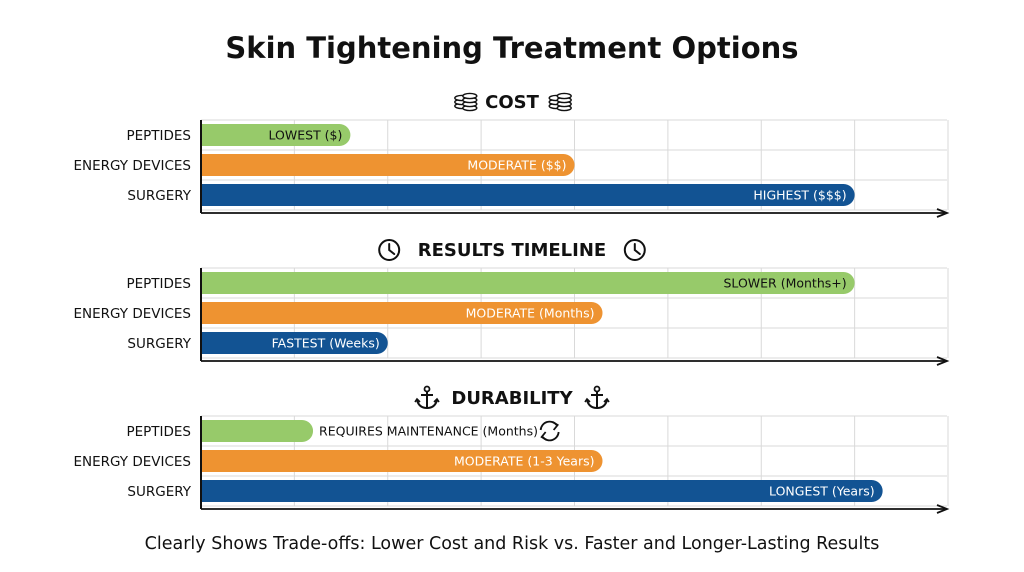  What do you see at coordinates (516, 165) in the screenshot?
I see `data-label: MODERATE ($$)` at bounding box center [516, 165].